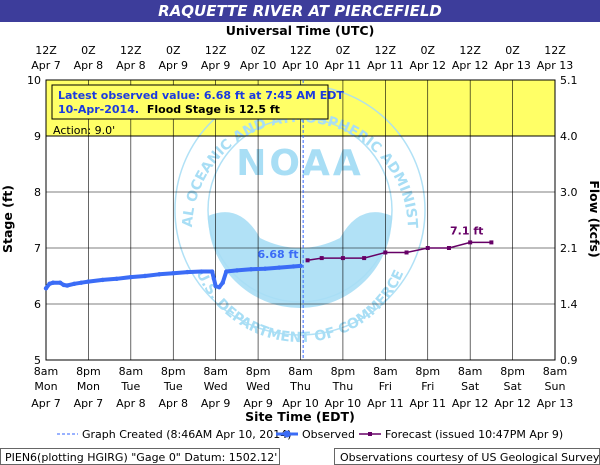 This screenshot has height=465, width=600. What do you see at coordinates (569, 304) in the screenshot?
I see `y2-tick-label: 1.4` at bounding box center [569, 304].